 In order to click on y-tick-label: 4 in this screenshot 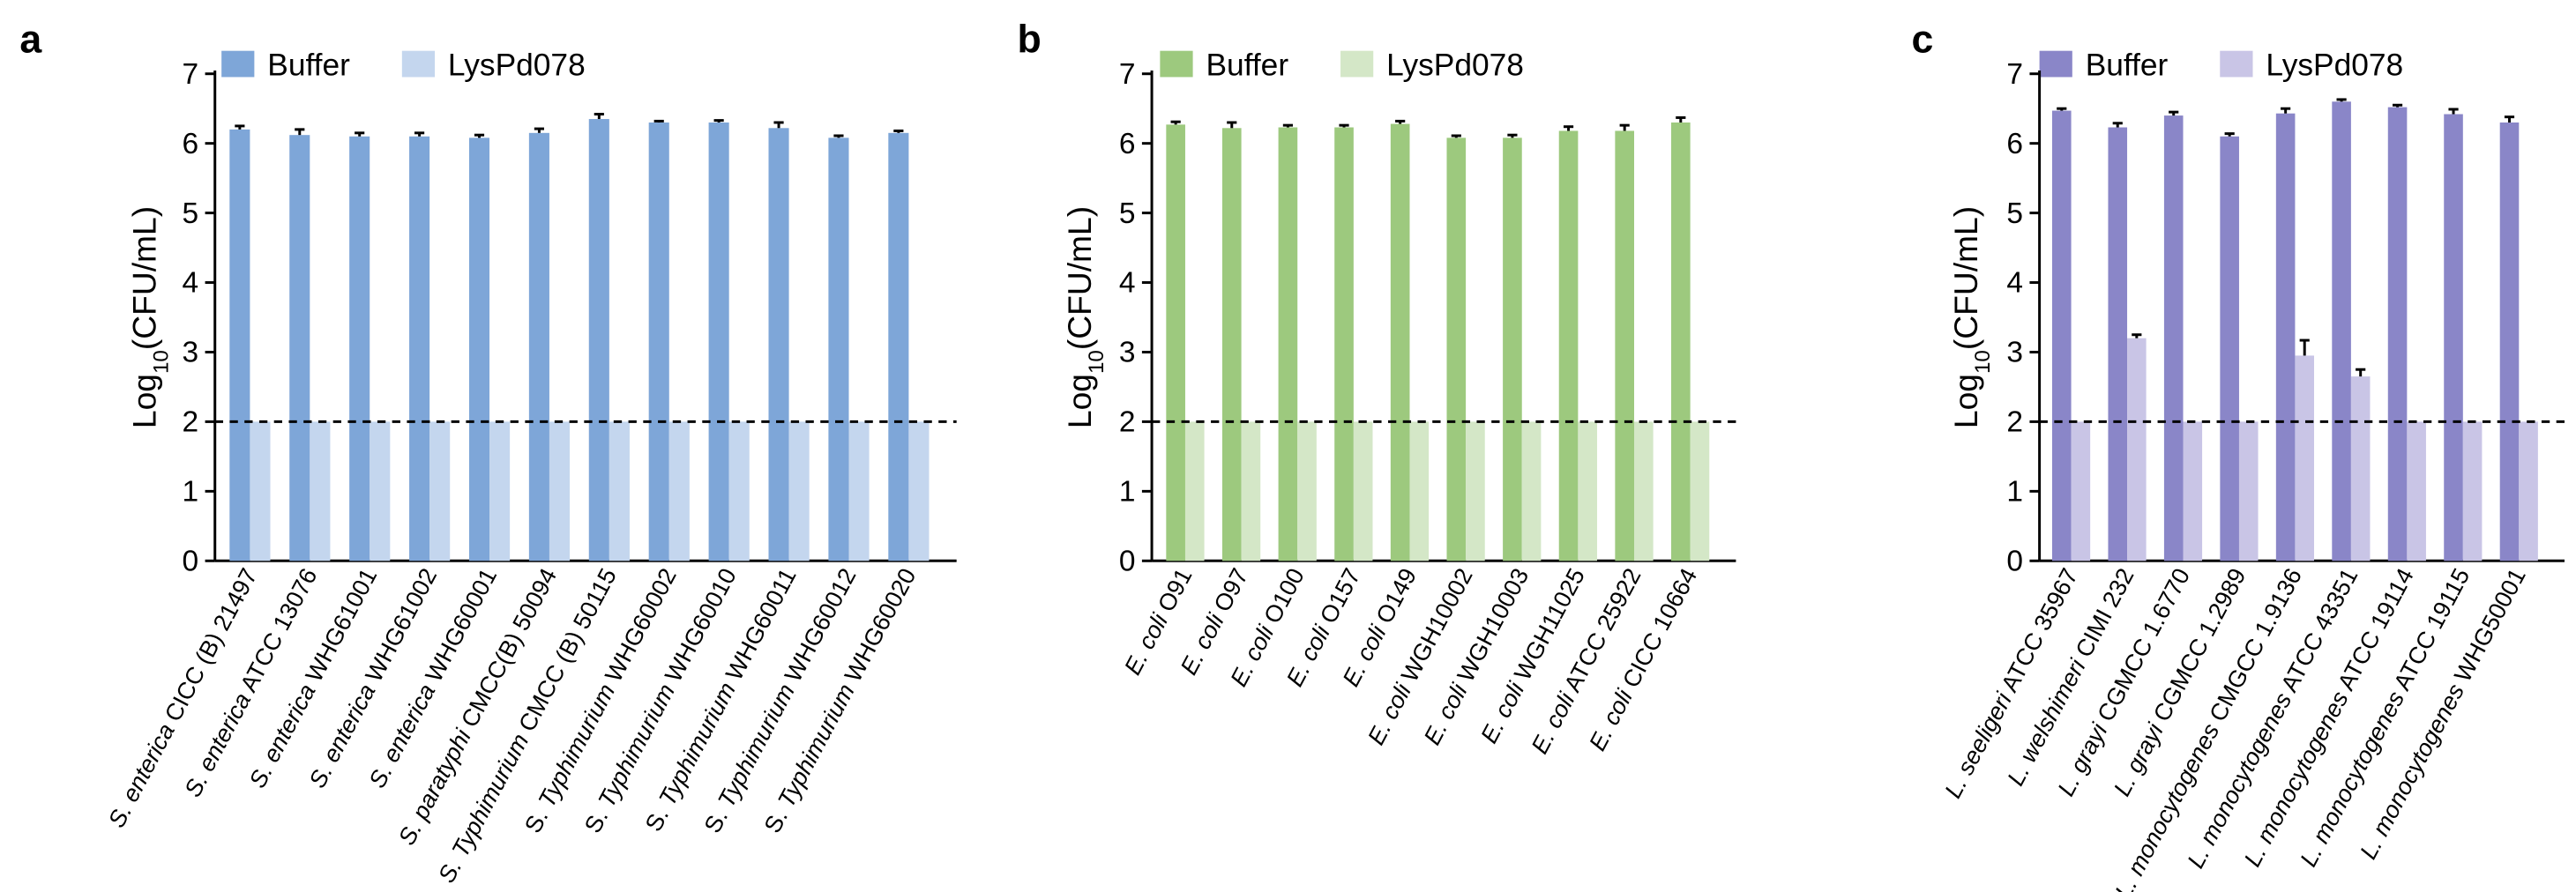, I will do `click(190, 283)`.